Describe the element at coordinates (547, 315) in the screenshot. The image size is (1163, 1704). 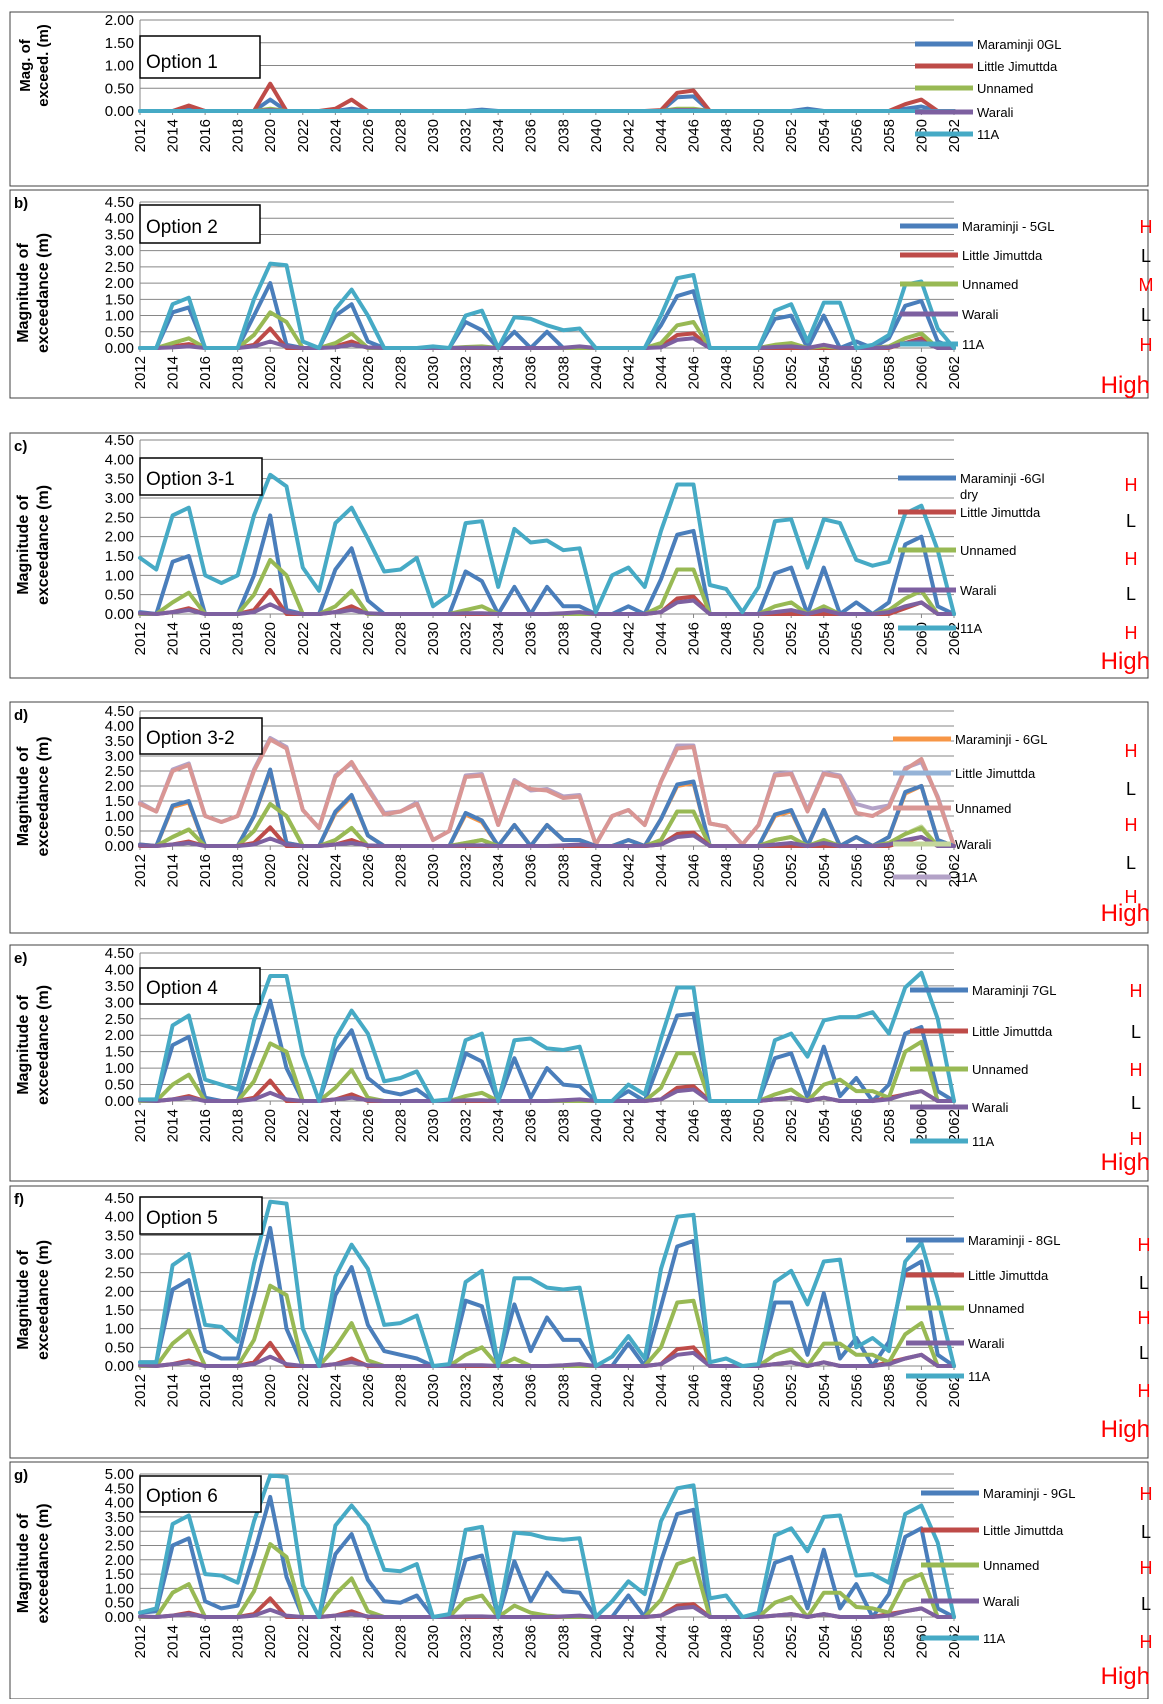
I see `series-line-maraminji-5gl` at that location.